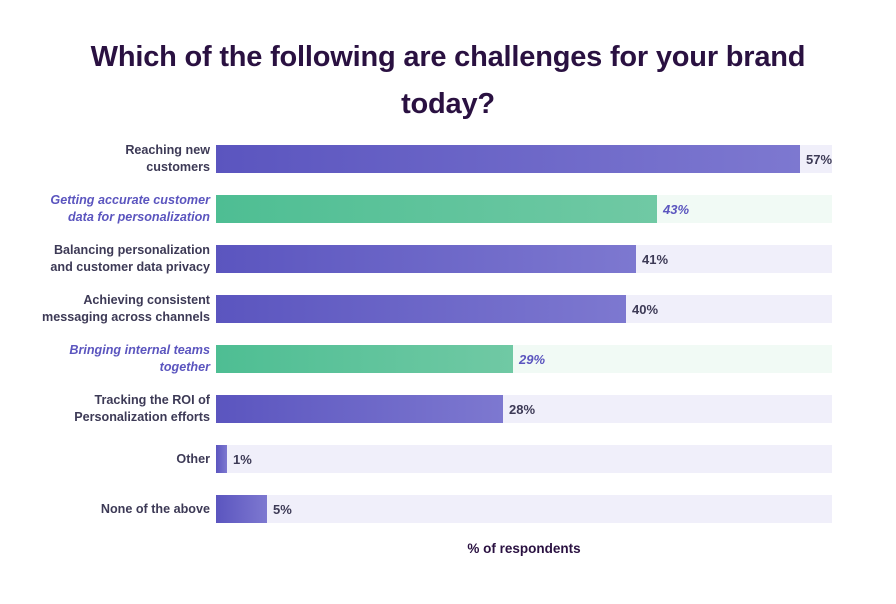  What do you see at coordinates (193, 458) in the screenshot?
I see `bar-category-label: Other` at bounding box center [193, 458].